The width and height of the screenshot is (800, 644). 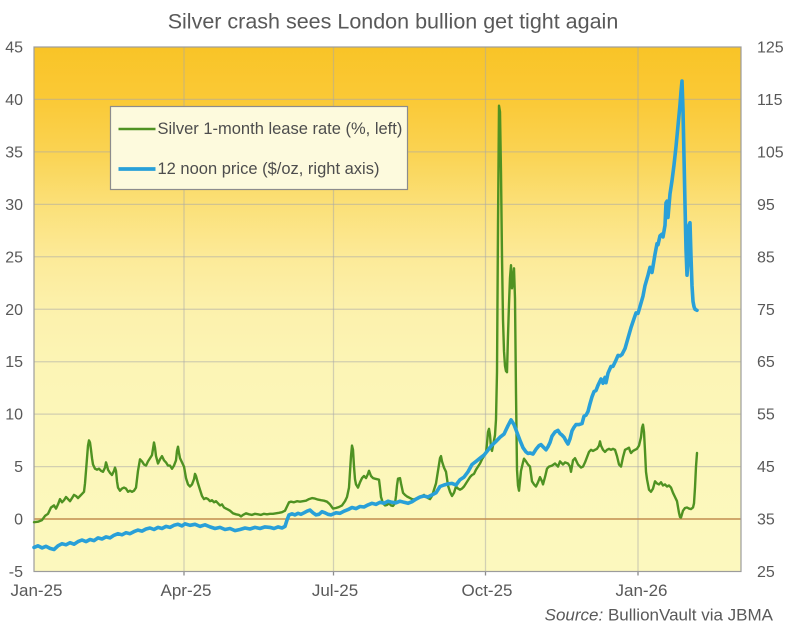 I want to click on svg-text: 125, so click(x=770, y=48).